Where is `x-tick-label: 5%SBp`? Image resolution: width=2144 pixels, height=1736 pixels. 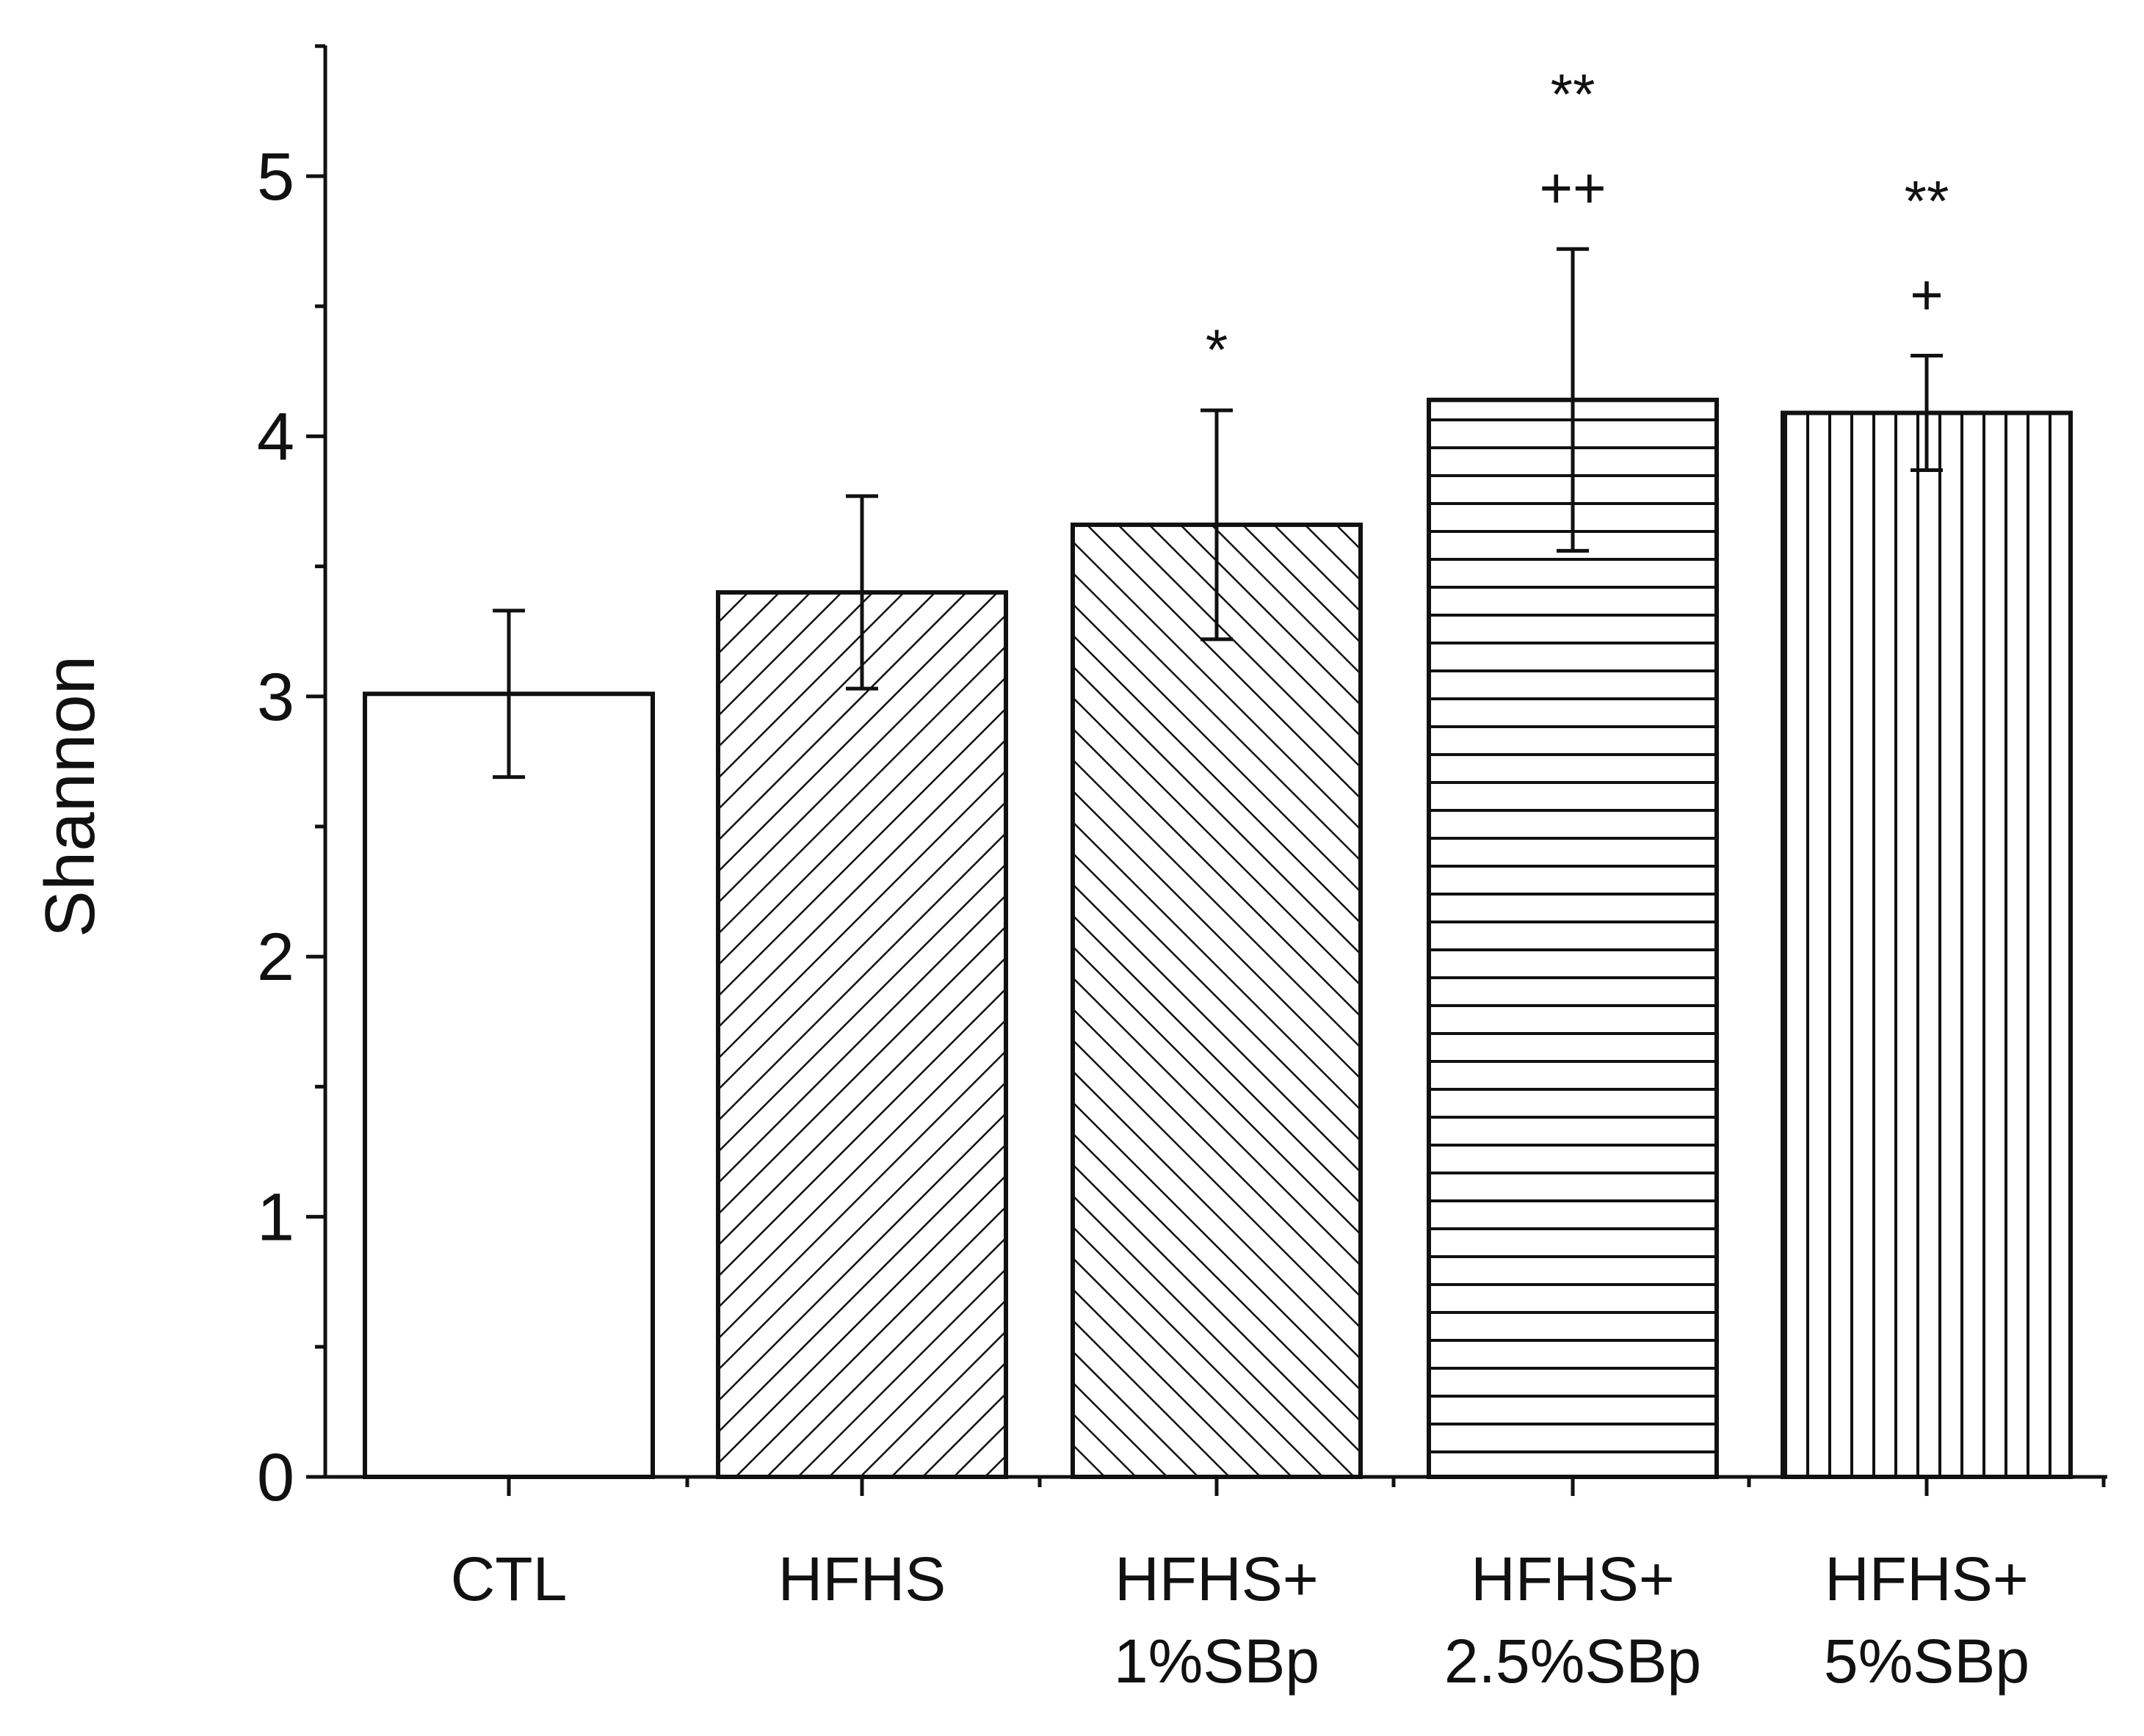 x-tick-label: 5%SBp is located at coordinates (1926, 1661).